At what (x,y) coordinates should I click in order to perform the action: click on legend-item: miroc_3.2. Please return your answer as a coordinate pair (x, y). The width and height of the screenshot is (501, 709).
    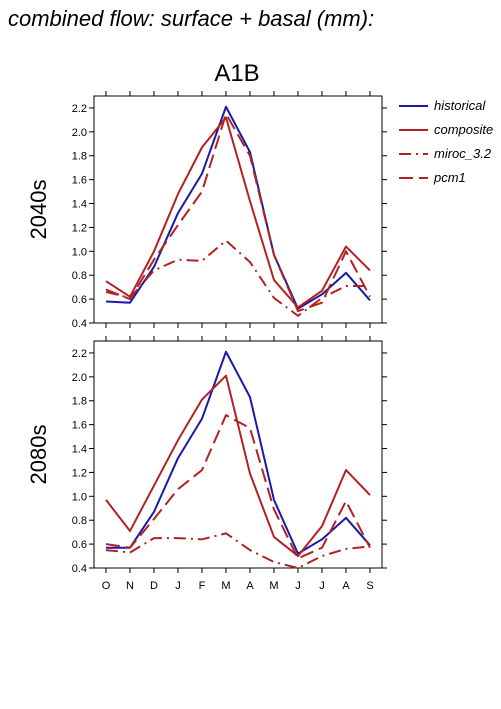
    Looking at the image, I should click on (445, 153).